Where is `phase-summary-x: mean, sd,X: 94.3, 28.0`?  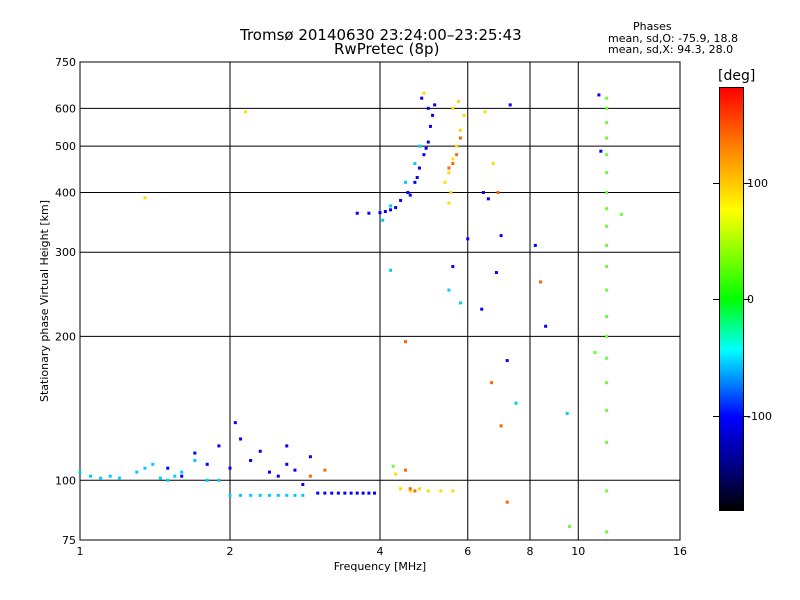 phase-summary-x: mean, sd,X: 94.3, 28.0 is located at coordinates (671, 49).